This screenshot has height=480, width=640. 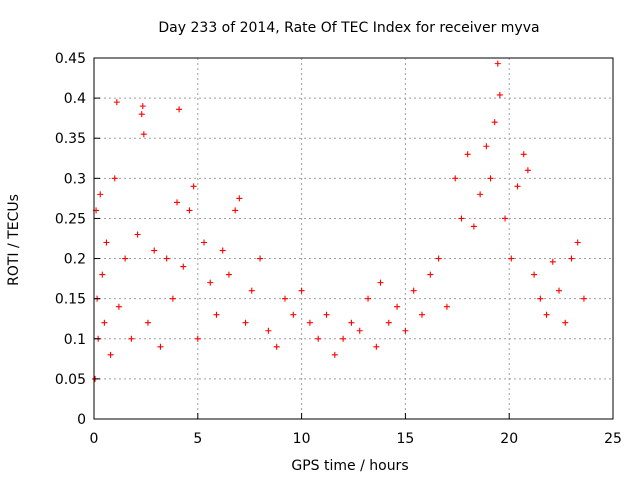 I want to click on x-tick-label: 20, so click(x=509, y=439).